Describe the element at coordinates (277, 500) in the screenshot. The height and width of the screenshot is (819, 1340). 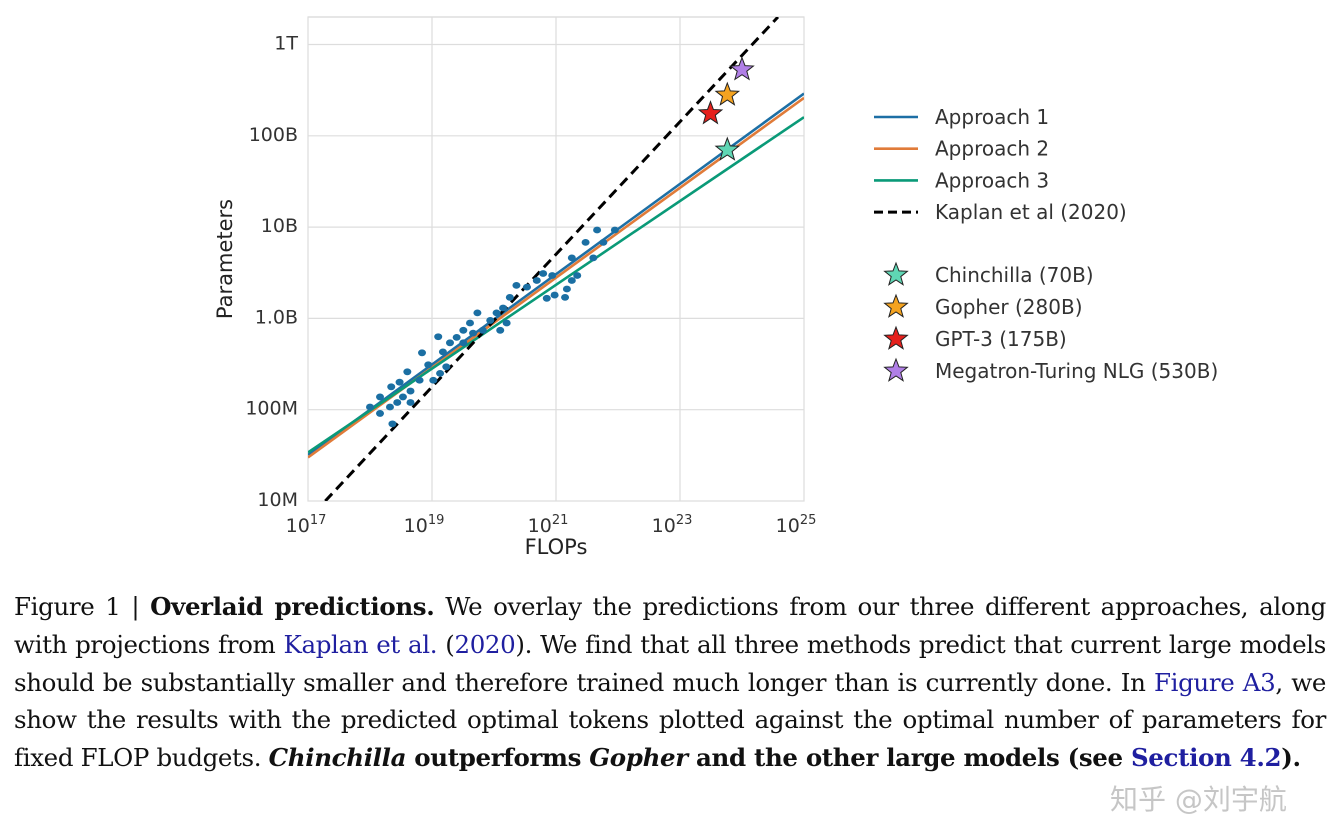
I see `y-tick-label: 10M` at that location.